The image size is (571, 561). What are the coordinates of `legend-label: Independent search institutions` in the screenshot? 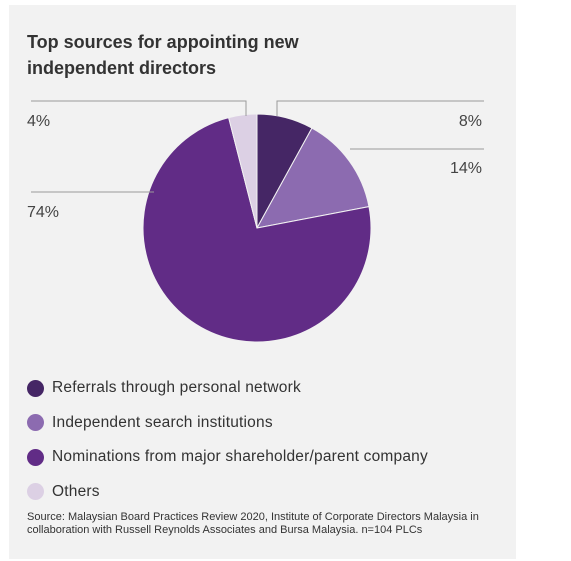 It's located at (162, 422).